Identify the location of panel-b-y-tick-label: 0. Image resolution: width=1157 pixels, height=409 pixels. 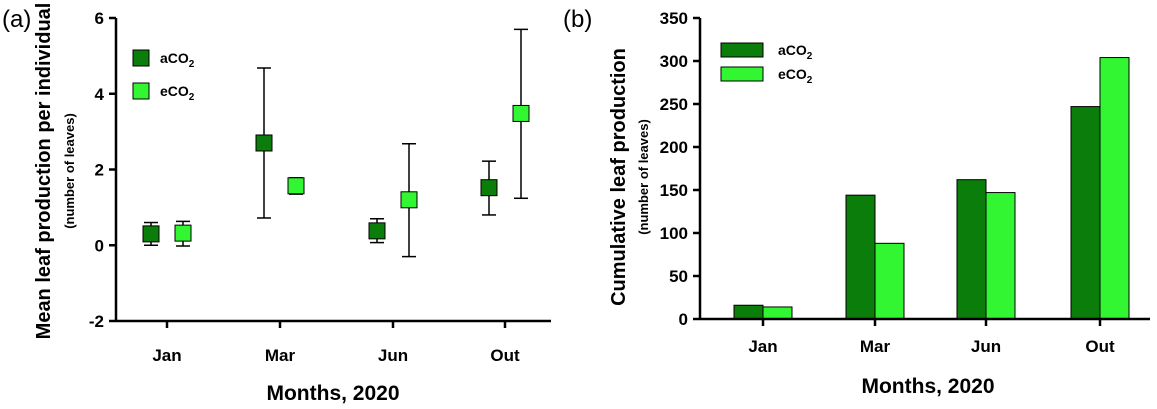
(683, 319).